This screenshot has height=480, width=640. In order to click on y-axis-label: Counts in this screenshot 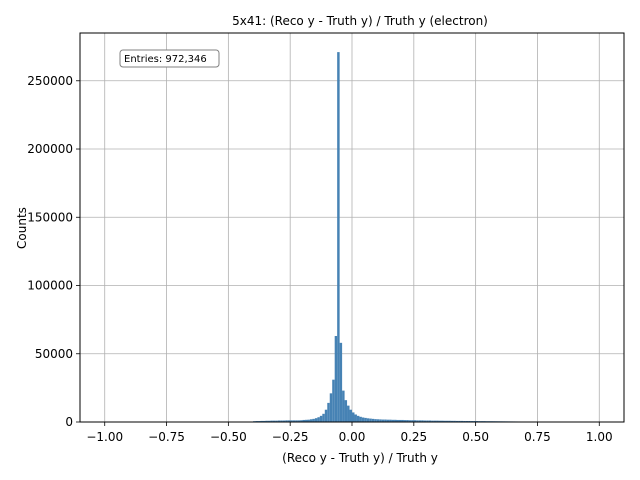, I will do `click(22, 228)`.